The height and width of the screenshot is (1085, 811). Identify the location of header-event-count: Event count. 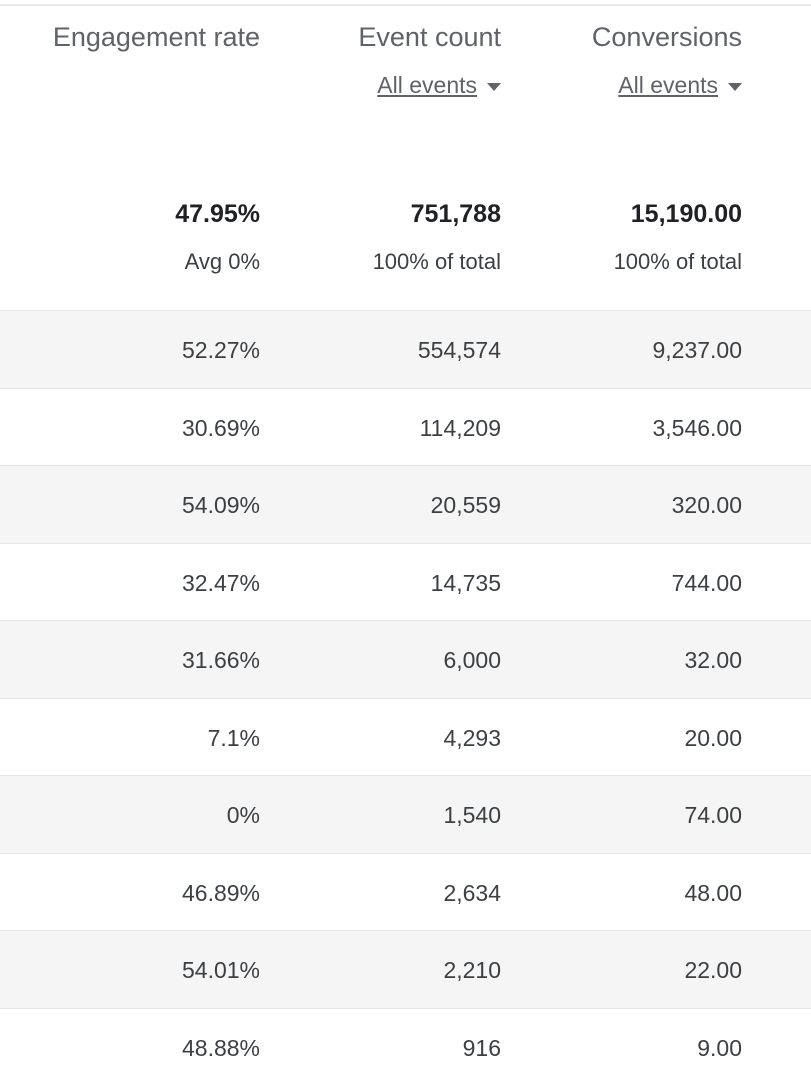
(429, 37).